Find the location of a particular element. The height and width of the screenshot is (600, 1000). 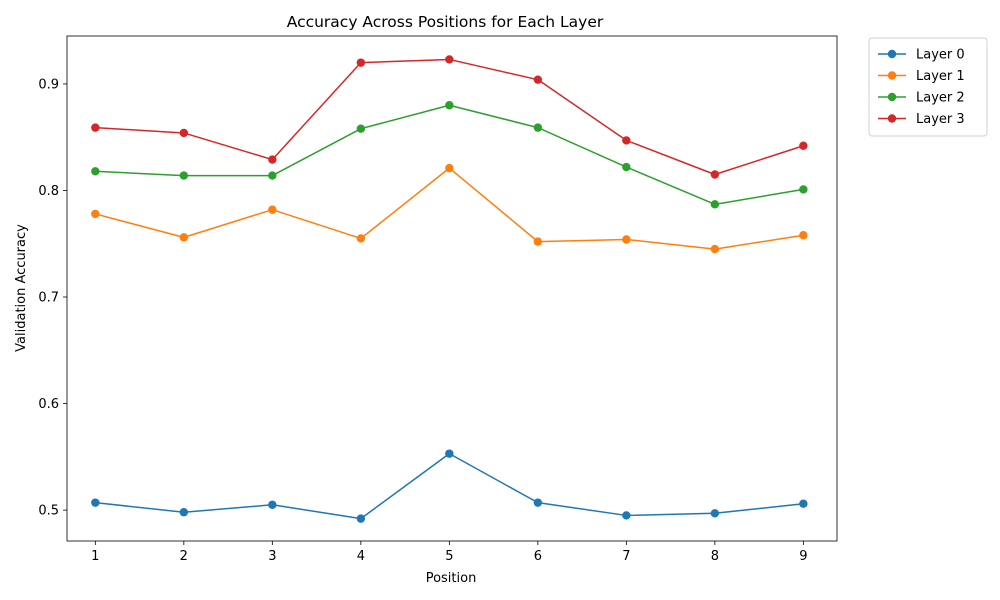

legend-item: Layer 3 is located at coordinates (921, 119).